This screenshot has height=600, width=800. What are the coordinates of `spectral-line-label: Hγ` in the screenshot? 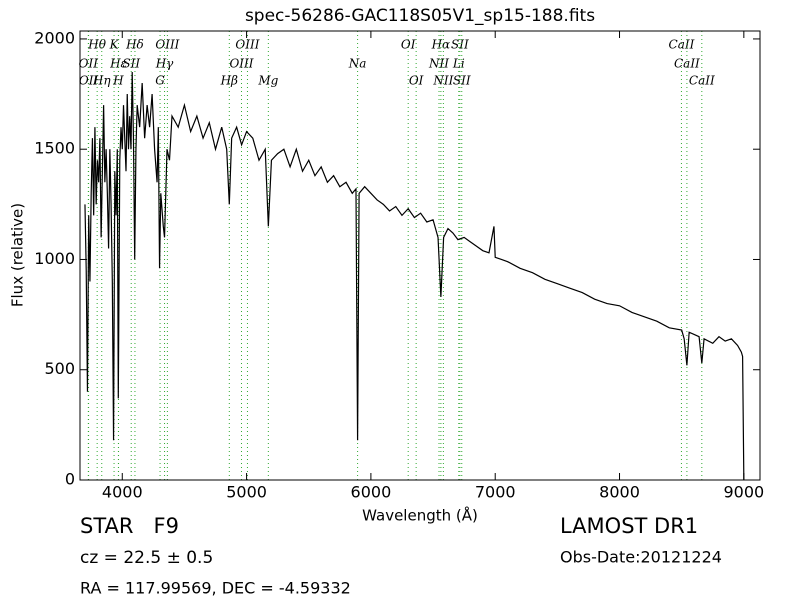 It's located at (164, 64).